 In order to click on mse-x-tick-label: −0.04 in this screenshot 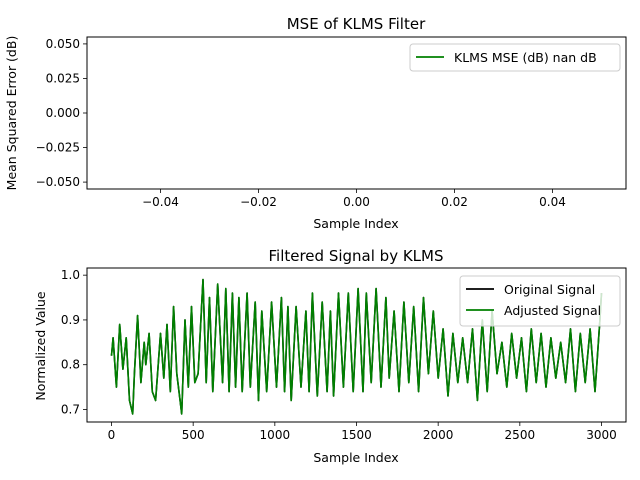, I will do `click(160, 202)`.